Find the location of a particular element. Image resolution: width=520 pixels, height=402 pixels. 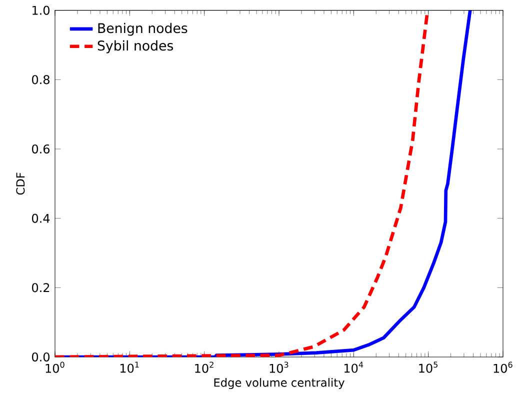

x-tick-label: 10$^{4}$ is located at coordinates (354, 367).